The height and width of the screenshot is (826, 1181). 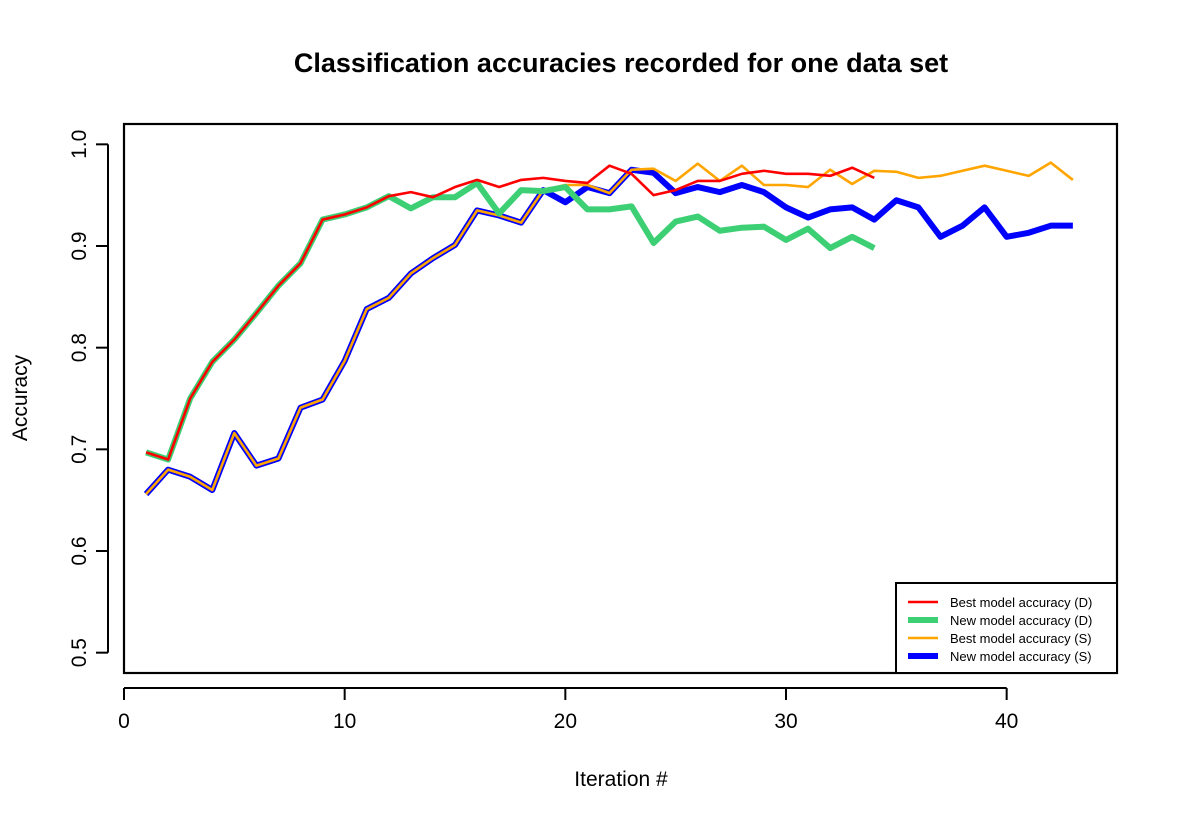 I want to click on legend-label: Best model accuracy (D), so click(x=1021, y=602).